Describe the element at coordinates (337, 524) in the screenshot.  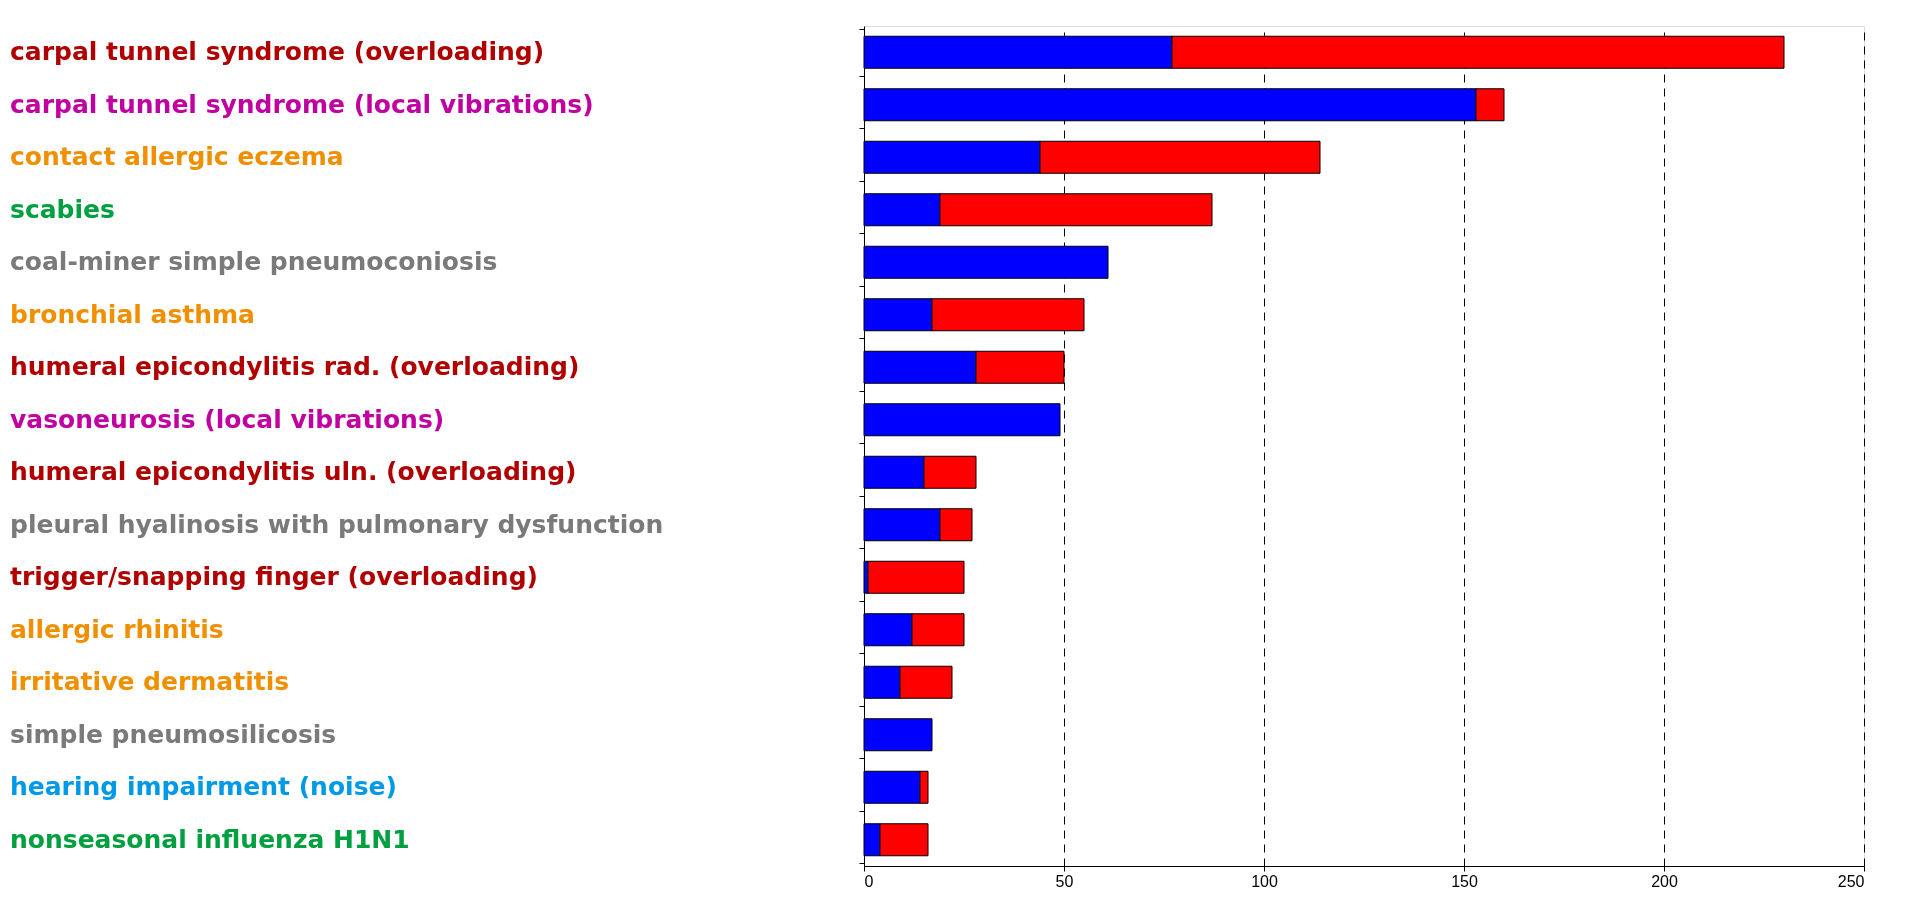
I see `y-tick-label: pleural hyalinosis with pulmonary dysfunction` at that location.